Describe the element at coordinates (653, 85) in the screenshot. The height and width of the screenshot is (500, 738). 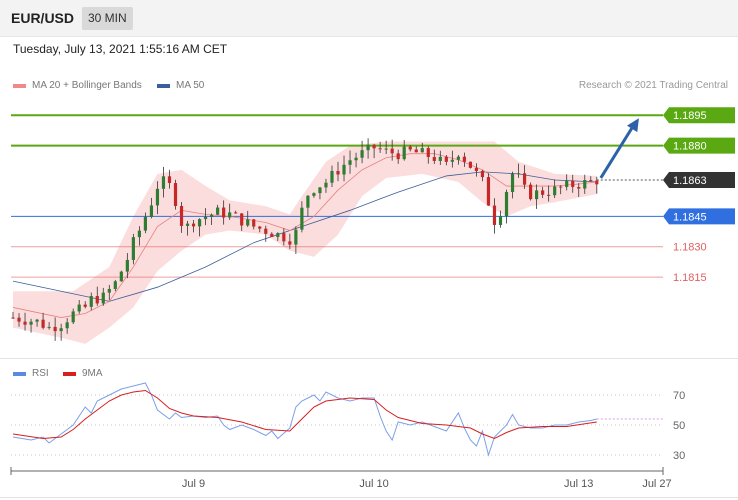
I see `copyright-text: Research © 2021 Trading Central` at that location.